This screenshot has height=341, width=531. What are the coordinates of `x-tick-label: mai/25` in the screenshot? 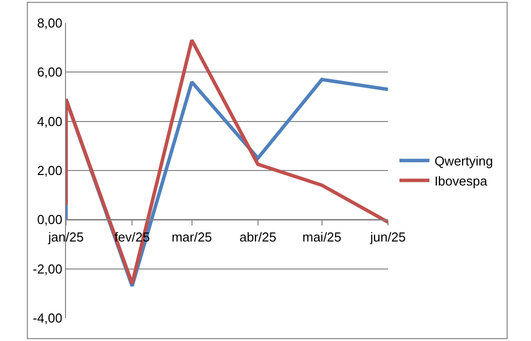 It's located at (322, 236).